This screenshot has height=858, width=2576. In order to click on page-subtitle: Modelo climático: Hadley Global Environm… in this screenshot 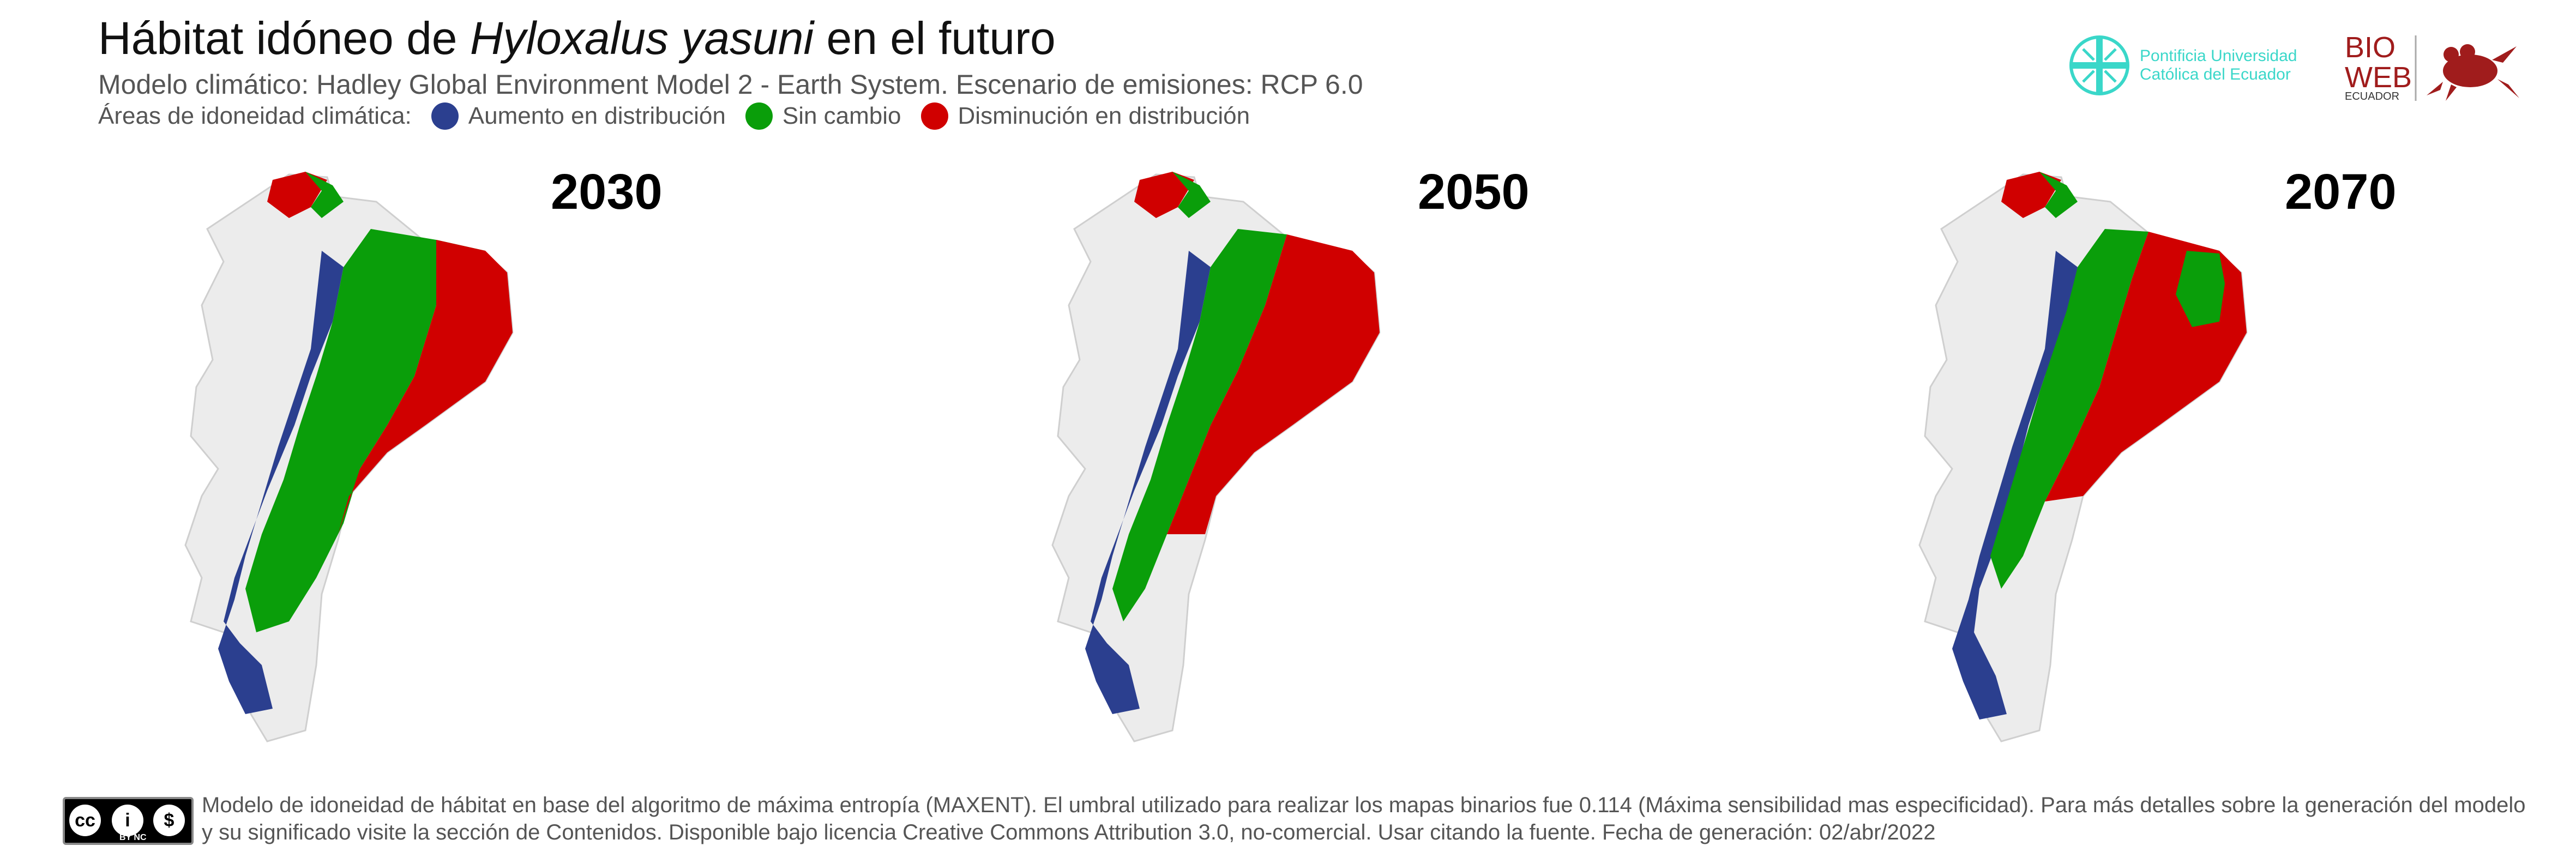, I will do `click(730, 84)`.